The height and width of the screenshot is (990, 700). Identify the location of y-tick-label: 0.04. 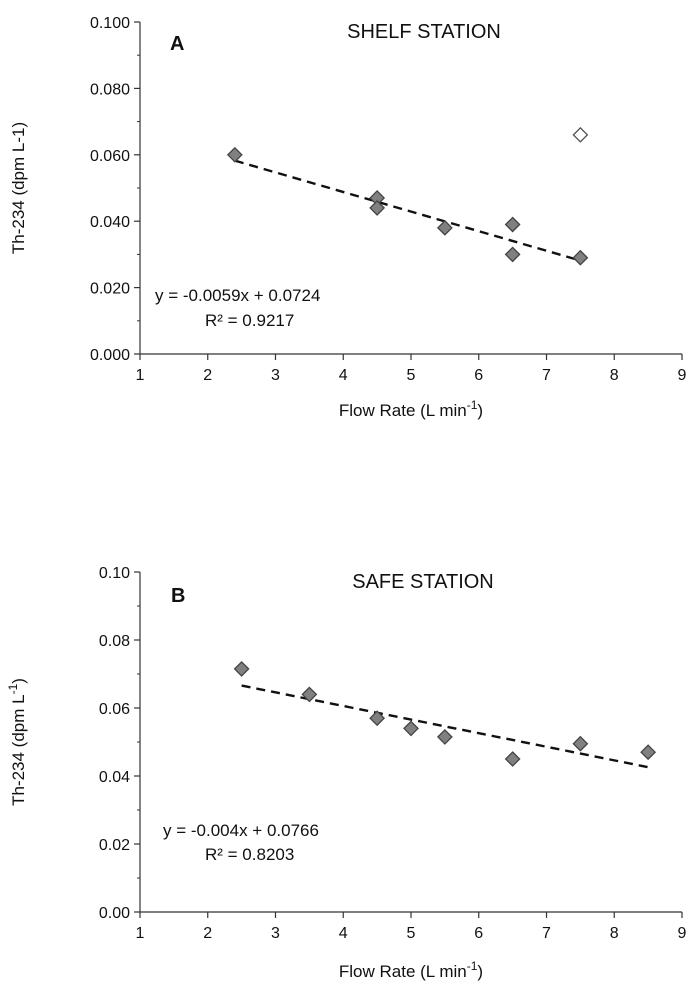
(114, 777).